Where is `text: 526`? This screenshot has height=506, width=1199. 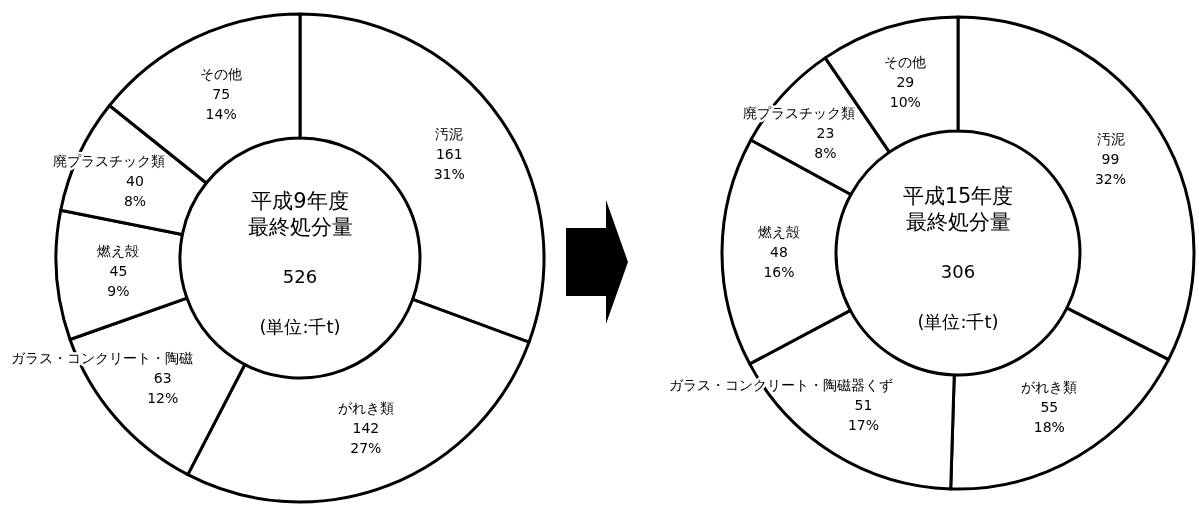 text: 526 is located at coordinates (300, 276).